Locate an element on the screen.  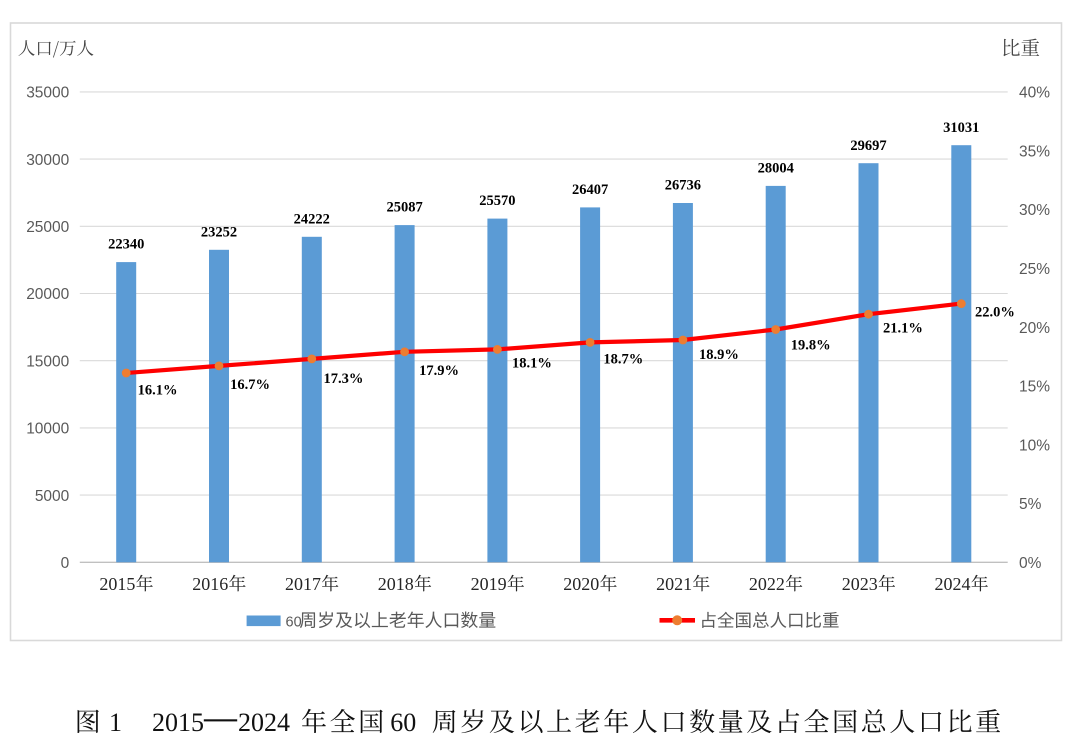
svg-text: 20% is located at coordinates (1034, 328).